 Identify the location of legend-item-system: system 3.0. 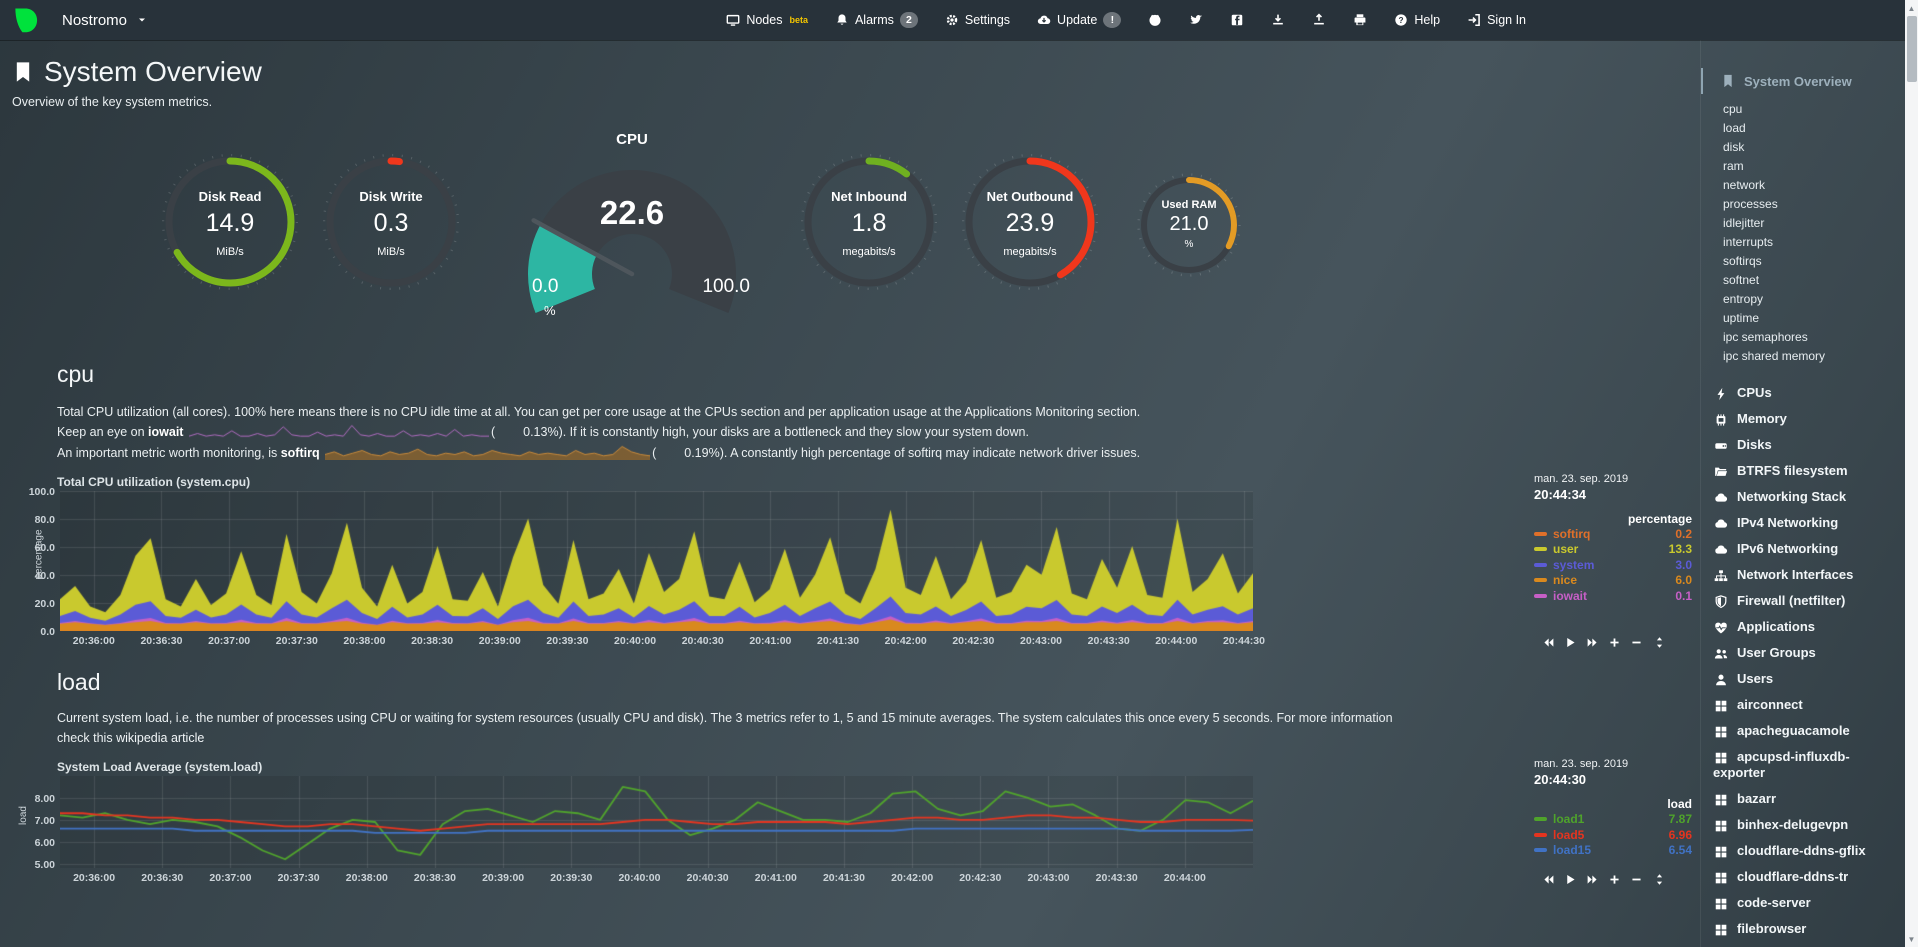
(1614, 565).